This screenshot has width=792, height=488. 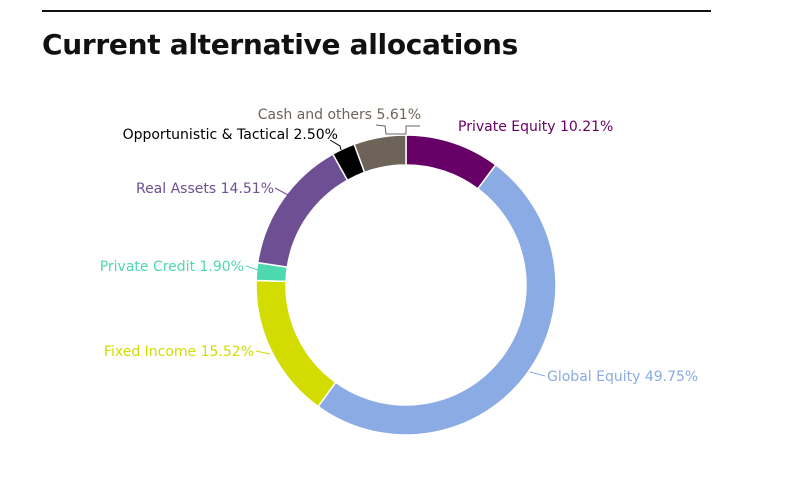 I want to click on slice-fixed-income, so click(x=296, y=343).